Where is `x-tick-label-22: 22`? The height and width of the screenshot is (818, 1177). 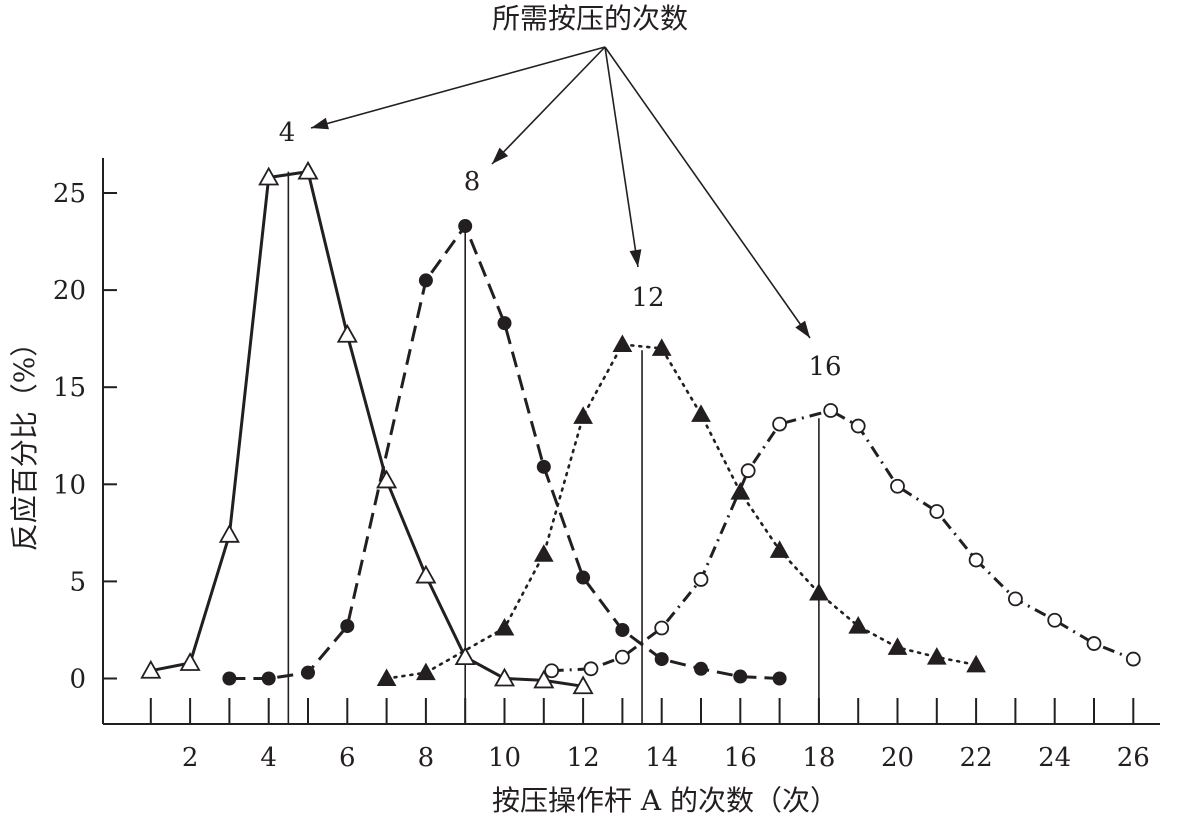 x-tick-label-22: 22 is located at coordinates (976, 758).